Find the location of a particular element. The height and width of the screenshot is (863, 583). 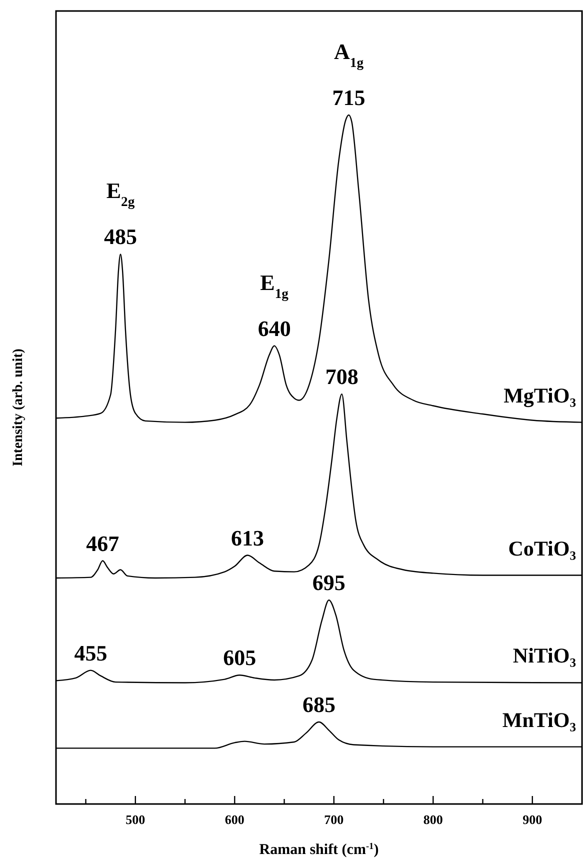

x-tick-label: 700 is located at coordinates (334, 819).